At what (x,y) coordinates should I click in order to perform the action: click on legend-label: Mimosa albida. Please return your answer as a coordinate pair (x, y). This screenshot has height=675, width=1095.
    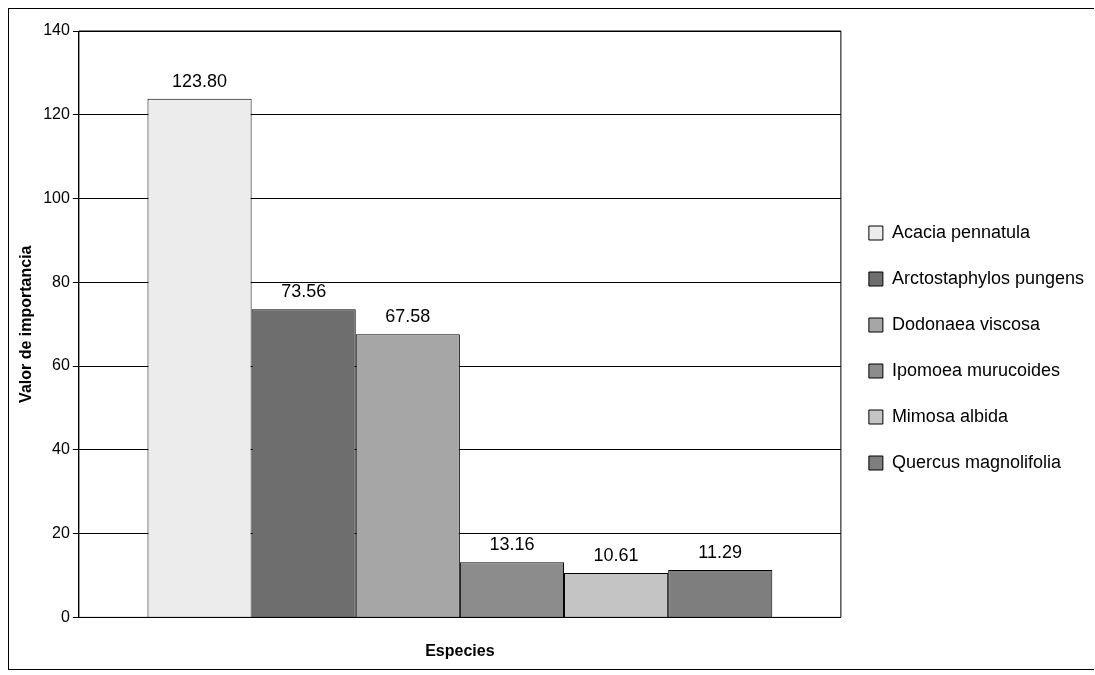
    Looking at the image, I should click on (950, 415).